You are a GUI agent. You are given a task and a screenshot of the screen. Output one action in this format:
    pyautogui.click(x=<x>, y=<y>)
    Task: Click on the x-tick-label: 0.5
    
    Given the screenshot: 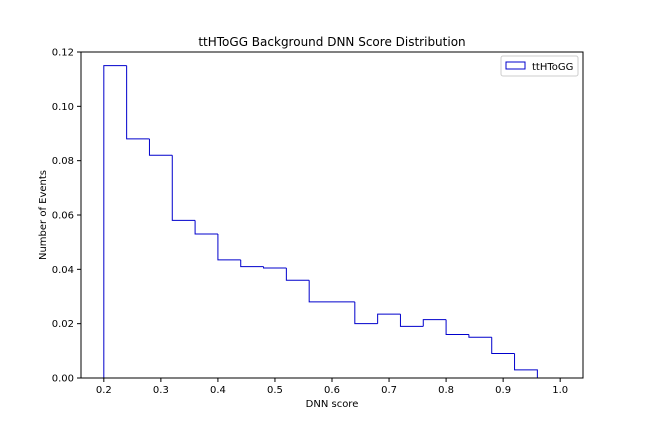 What is the action you would take?
    pyautogui.click(x=275, y=390)
    